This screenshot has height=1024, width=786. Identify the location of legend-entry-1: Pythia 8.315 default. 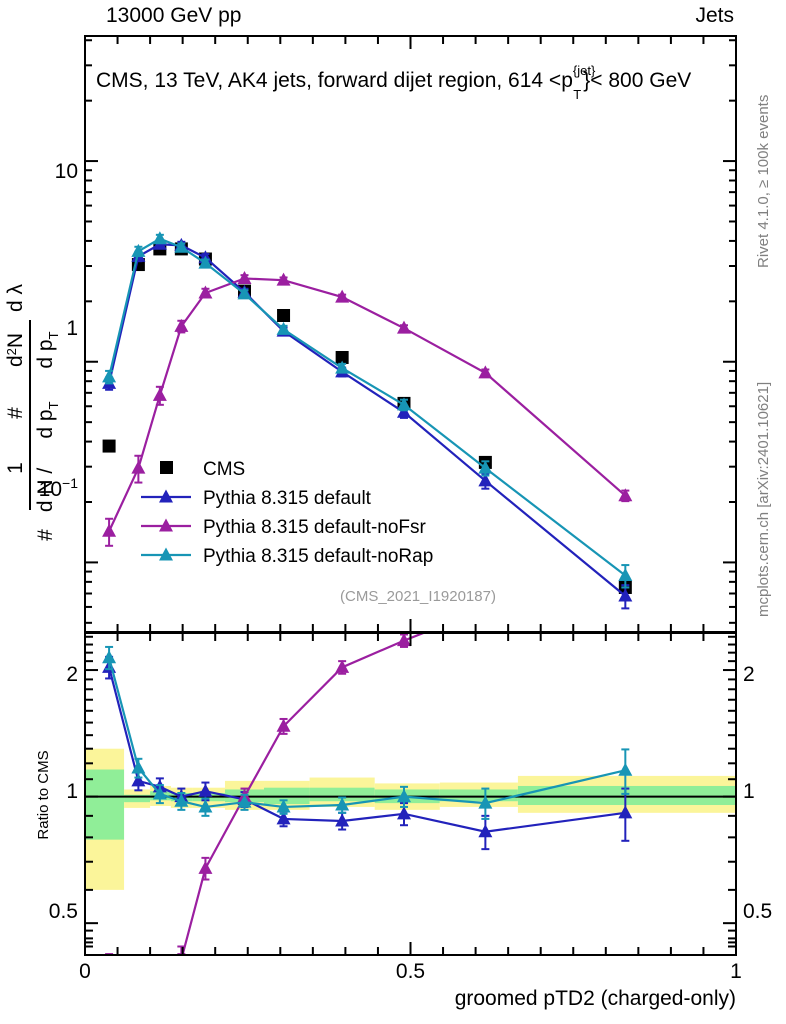
(256, 498).